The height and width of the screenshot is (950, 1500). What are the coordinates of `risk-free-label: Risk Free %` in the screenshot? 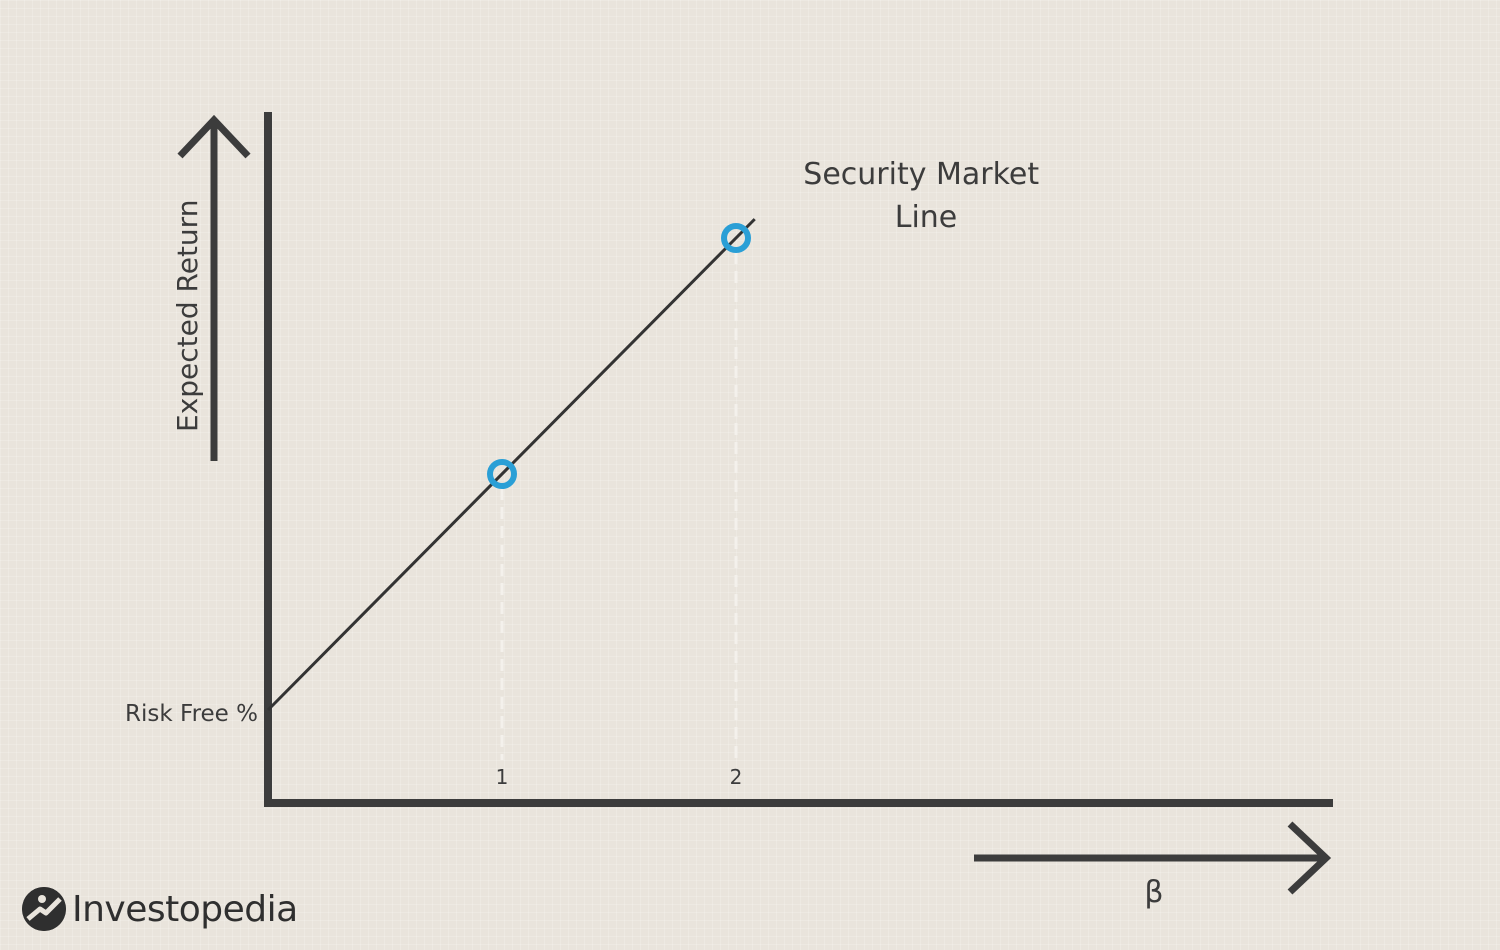 It's located at (191, 714).